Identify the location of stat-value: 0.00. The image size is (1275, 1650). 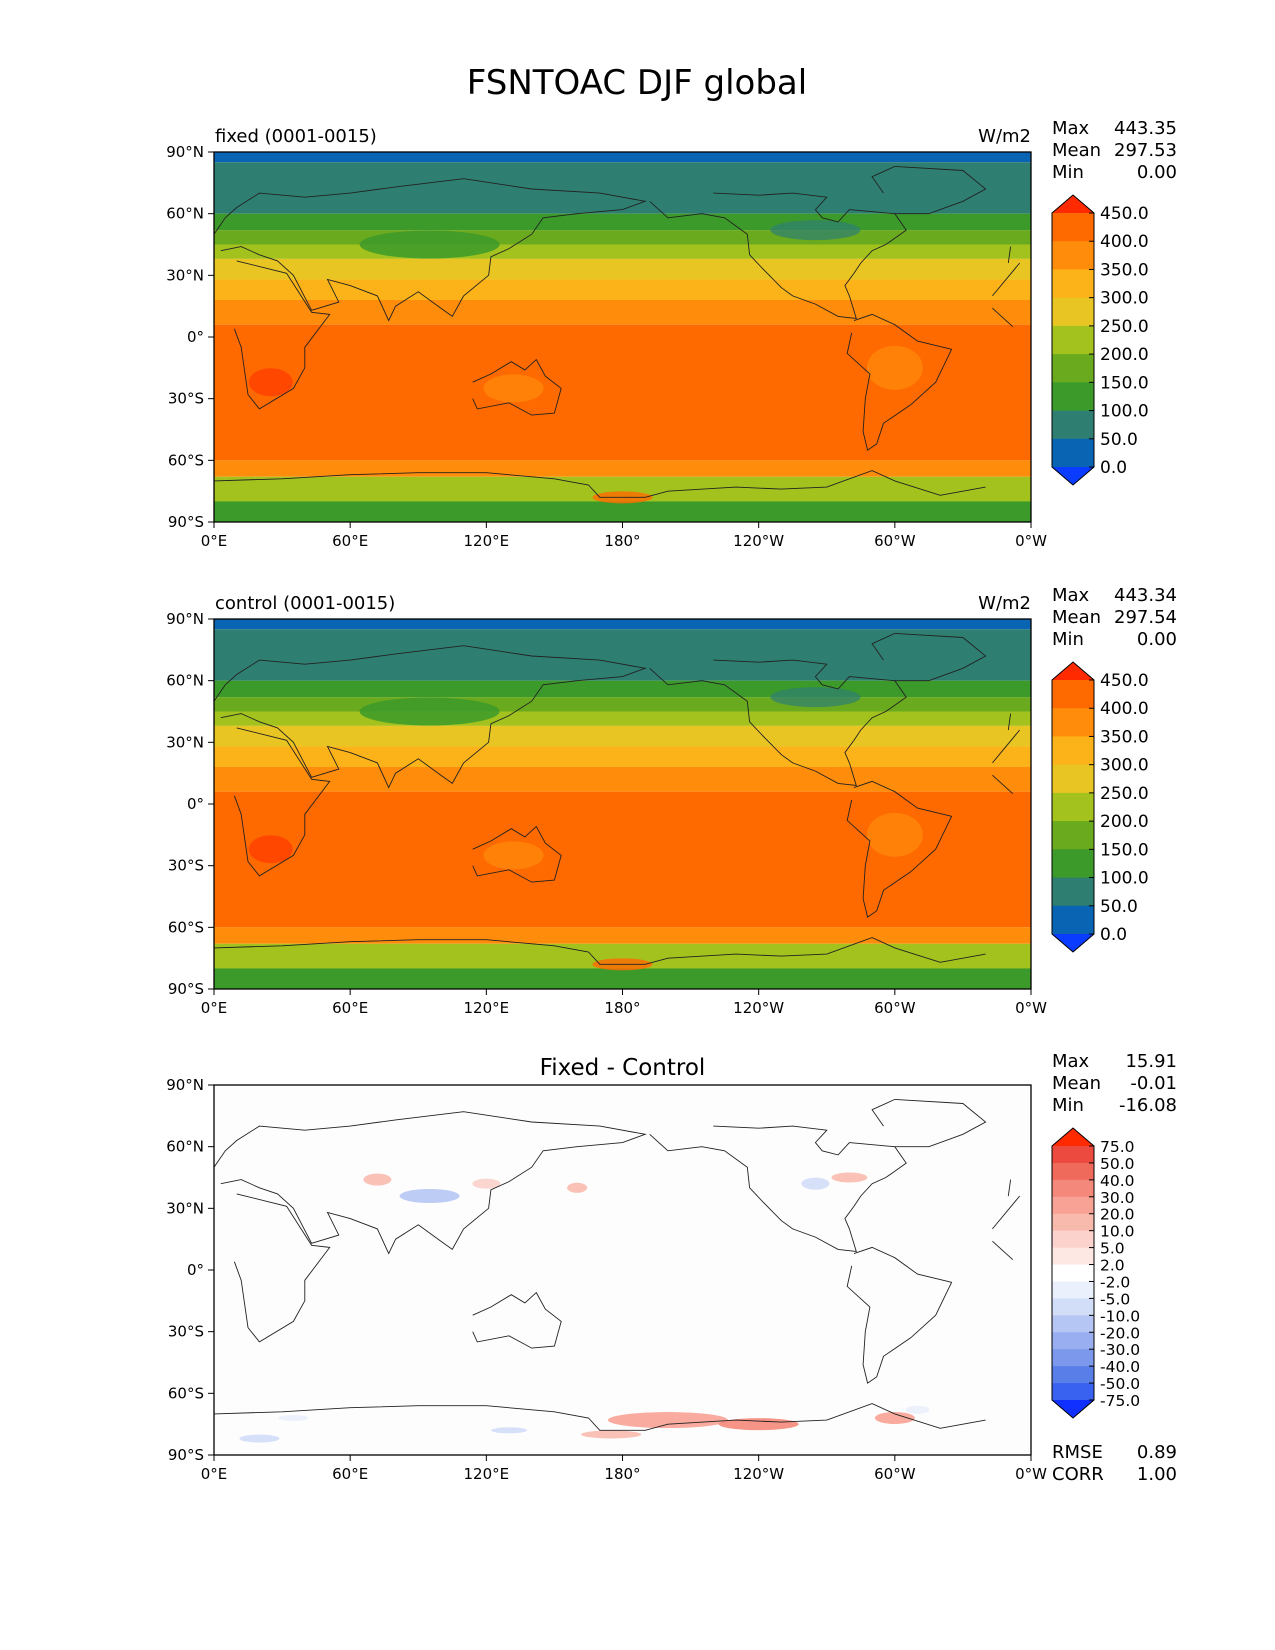
(1157, 639).